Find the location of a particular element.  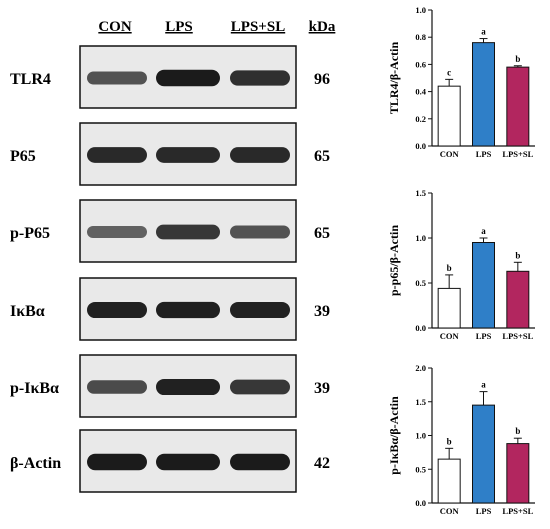

blot-row: P65 65 is located at coordinates (170, 154).